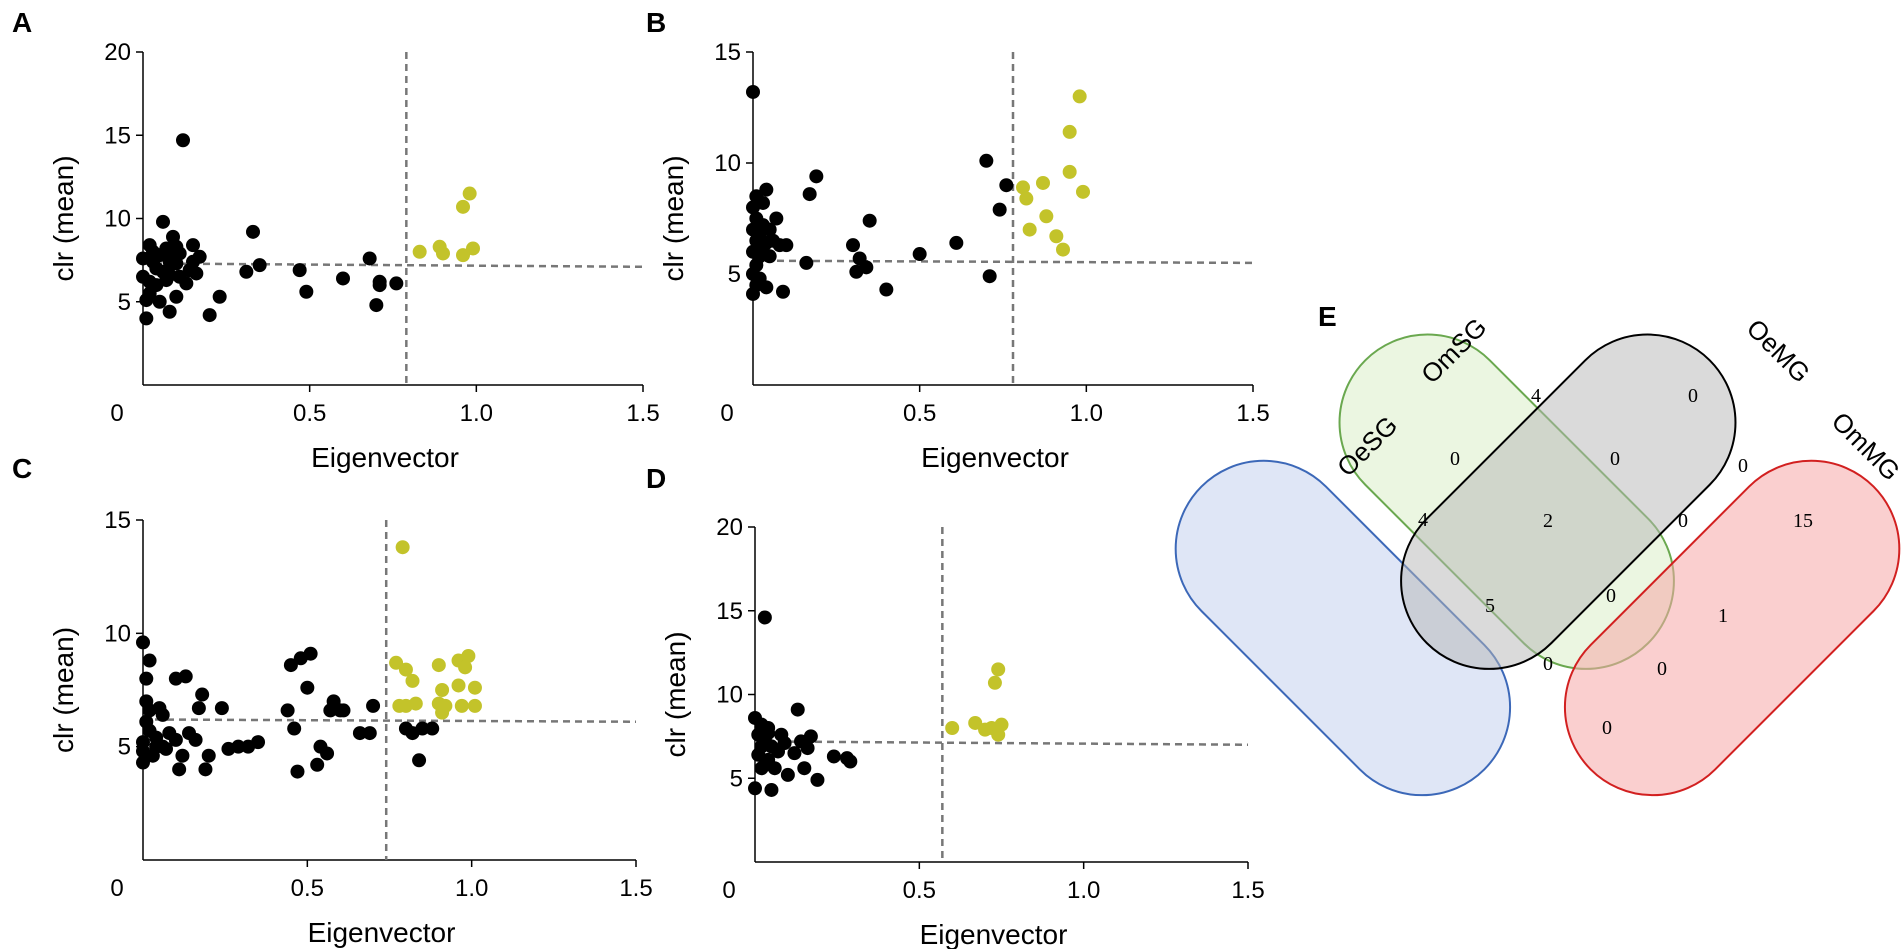 The height and width of the screenshot is (949, 1902). What do you see at coordinates (1743, 466) in the screenshot?
I see `venn-count-oemg-ommg: 0` at bounding box center [1743, 466].